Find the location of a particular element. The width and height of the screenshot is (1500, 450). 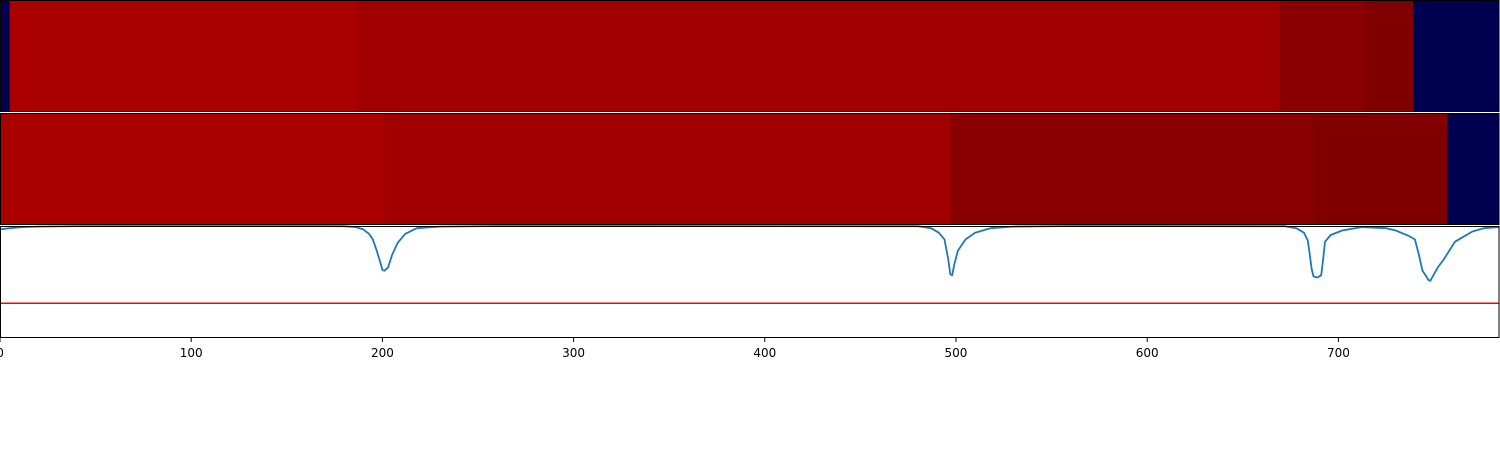

x-tick-label-400: 400 is located at coordinates (764, 353).